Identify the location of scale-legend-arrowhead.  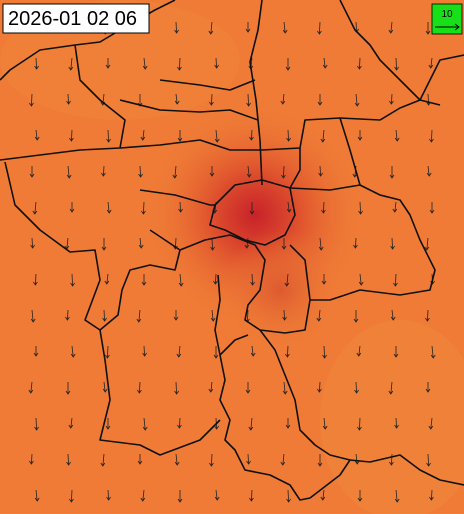
(457, 27).